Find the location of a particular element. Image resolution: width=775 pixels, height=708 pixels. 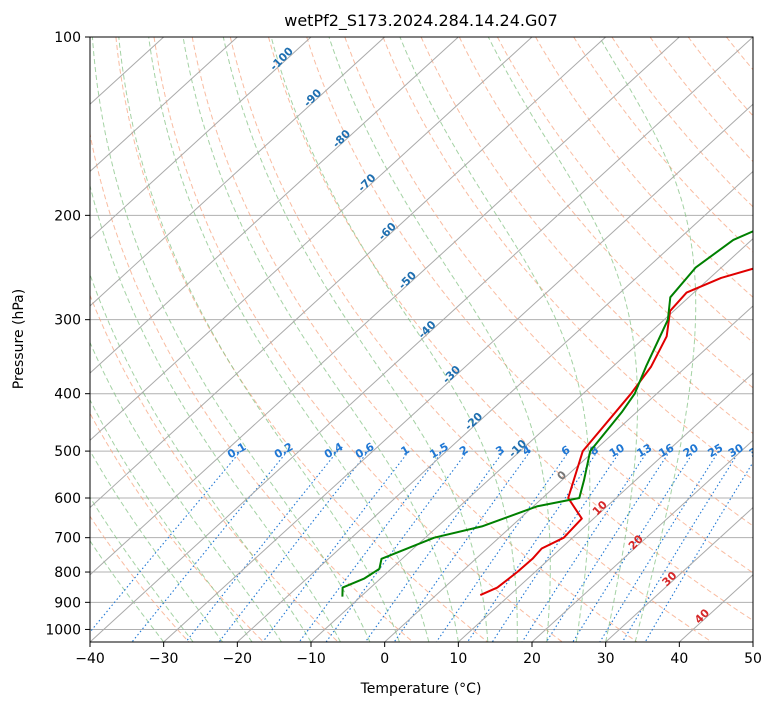

mixing-ratio-label: 36 is located at coordinates (757, 450).